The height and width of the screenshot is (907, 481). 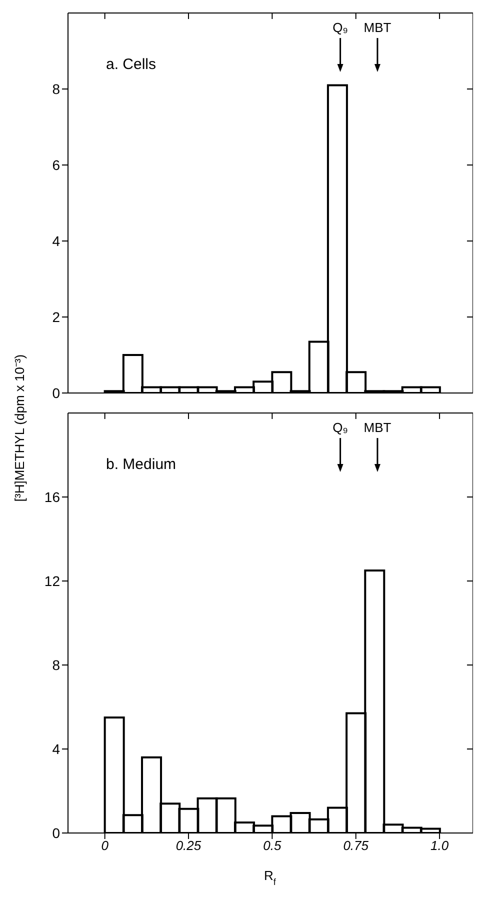 What do you see at coordinates (105, 846) in the screenshot?
I see `x-tick-label: 0` at bounding box center [105, 846].